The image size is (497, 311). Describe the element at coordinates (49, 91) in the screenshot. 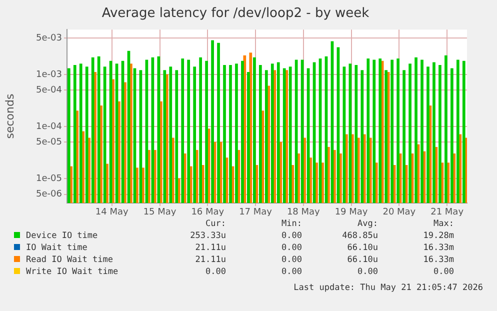

I see `y-tick-label: 5e-04` at that location.